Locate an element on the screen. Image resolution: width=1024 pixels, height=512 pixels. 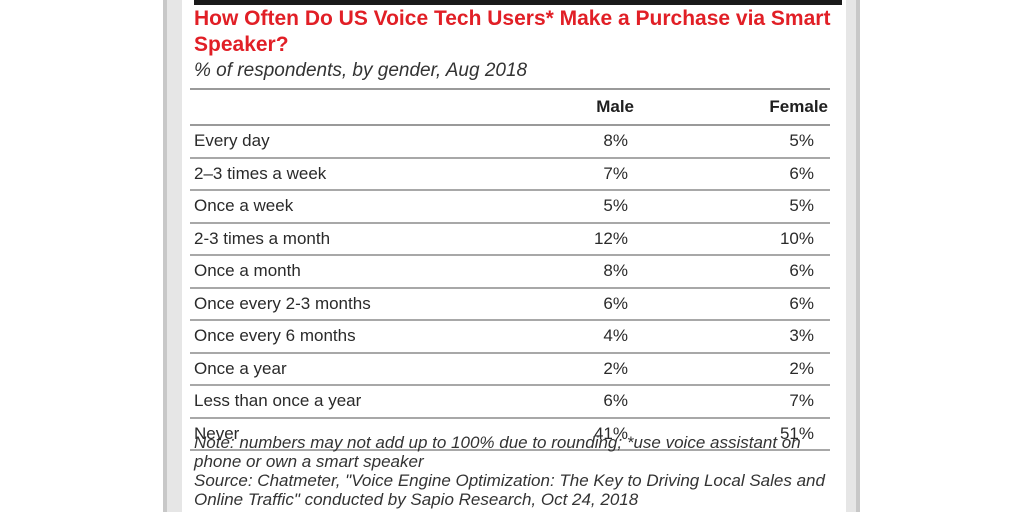
table-row: Once every 6 months 4% 3% is located at coordinates (510, 337).